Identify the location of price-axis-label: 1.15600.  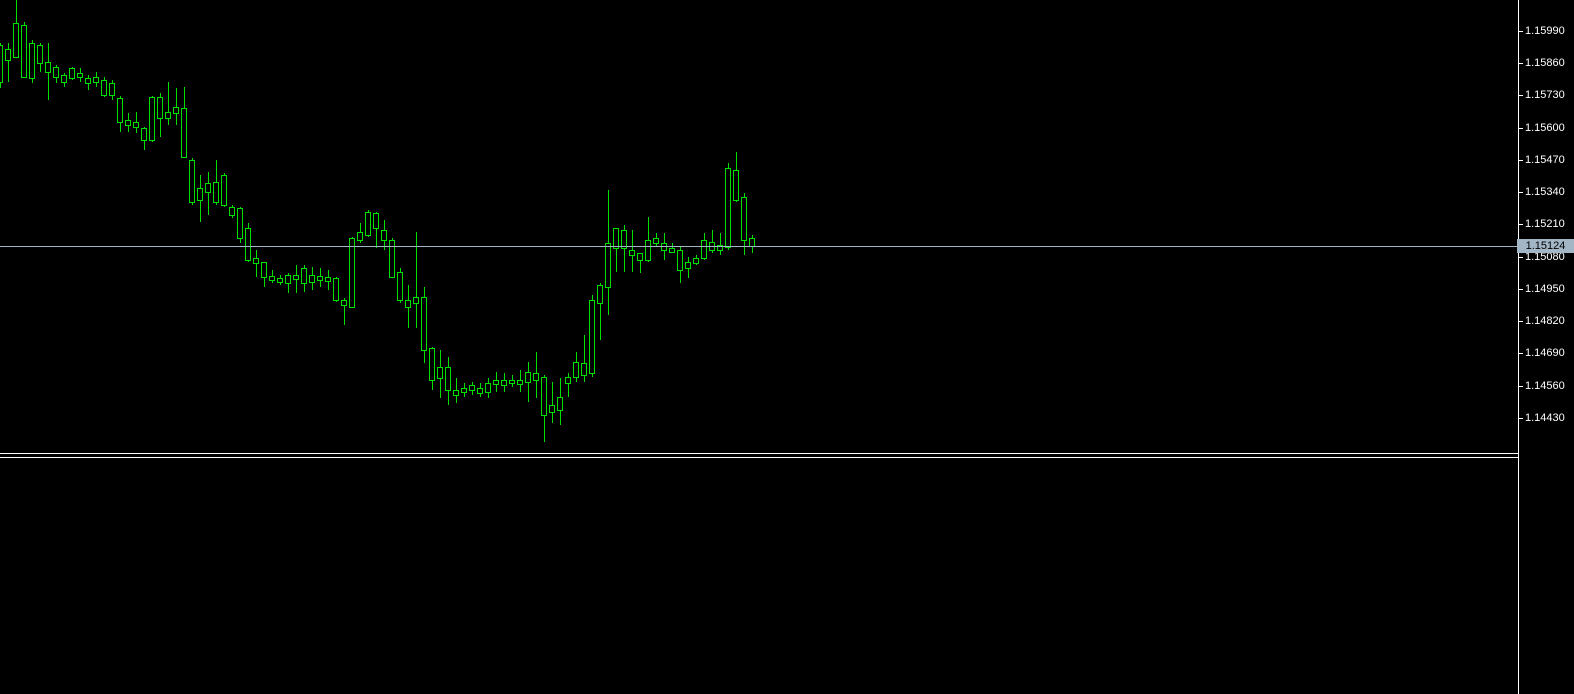
(1545, 128).